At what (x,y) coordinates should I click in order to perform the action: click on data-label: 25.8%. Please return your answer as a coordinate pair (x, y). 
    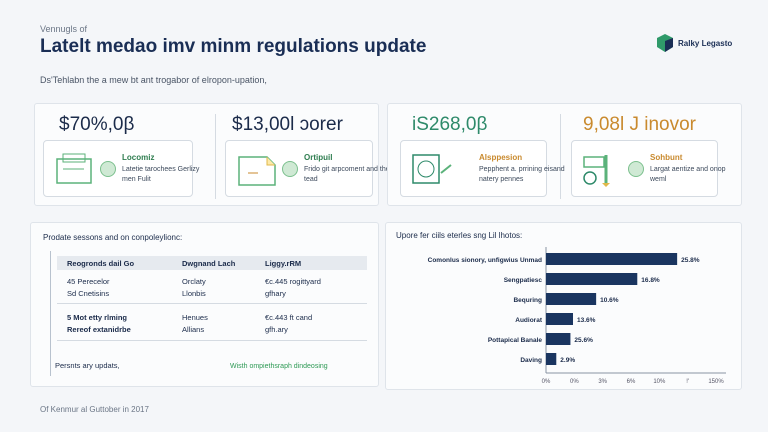
    Looking at the image, I should click on (690, 260).